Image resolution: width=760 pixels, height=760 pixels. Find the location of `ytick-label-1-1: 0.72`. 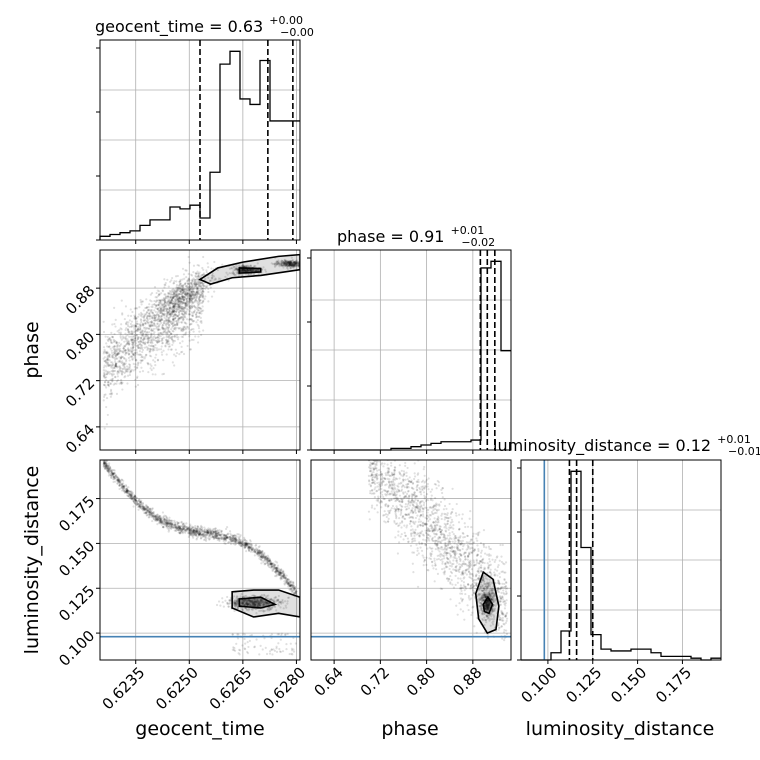

ytick-label-1-1: 0.72 is located at coordinates (80, 392).